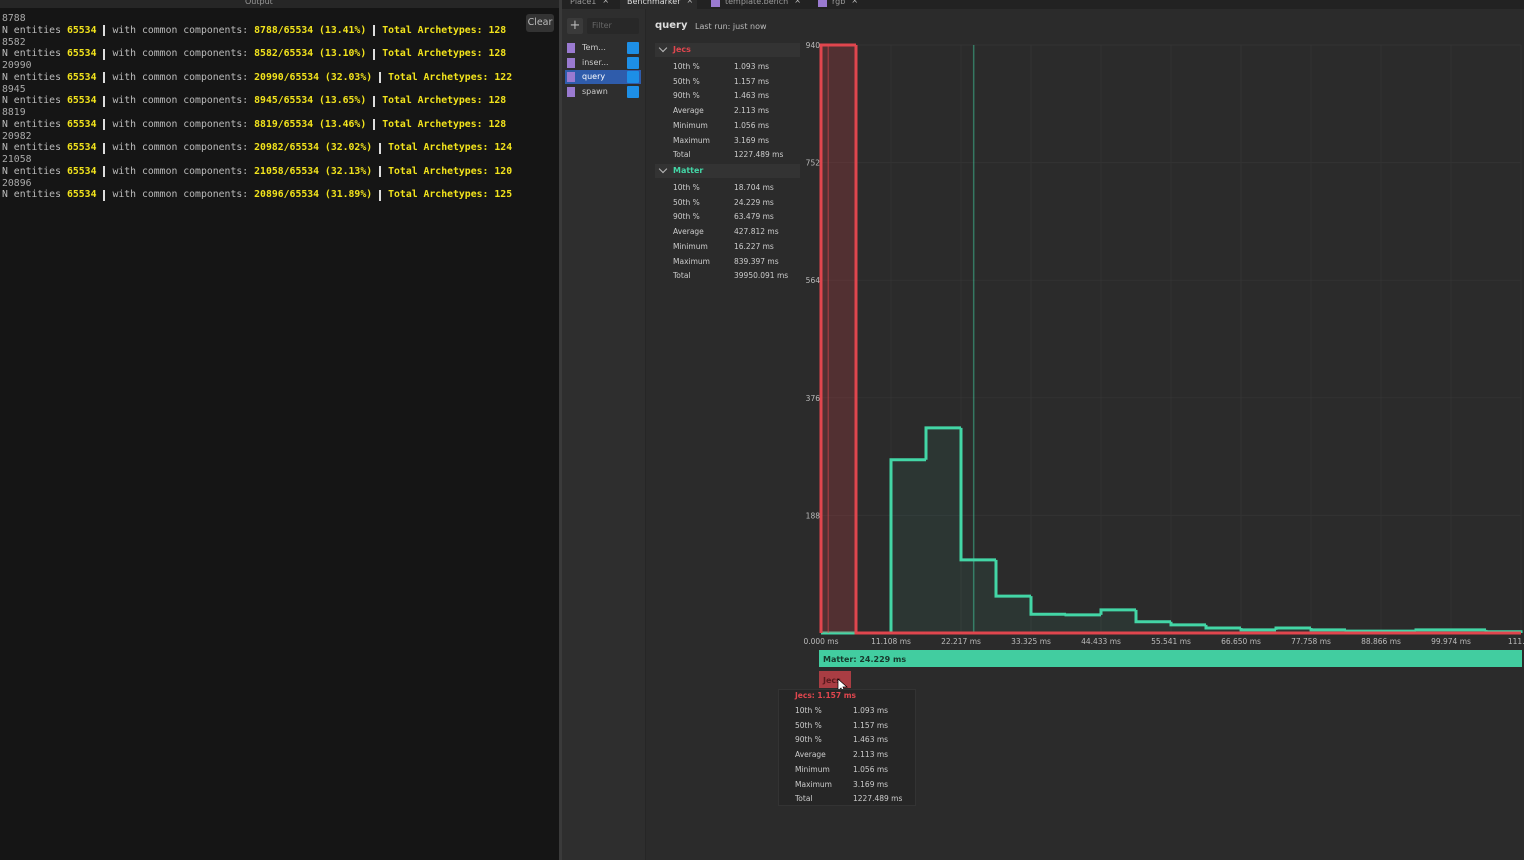 The height and width of the screenshot is (860, 1524). What do you see at coordinates (575, 26) in the screenshot?
I see `add-button: +` at bounding box center [575, 26].